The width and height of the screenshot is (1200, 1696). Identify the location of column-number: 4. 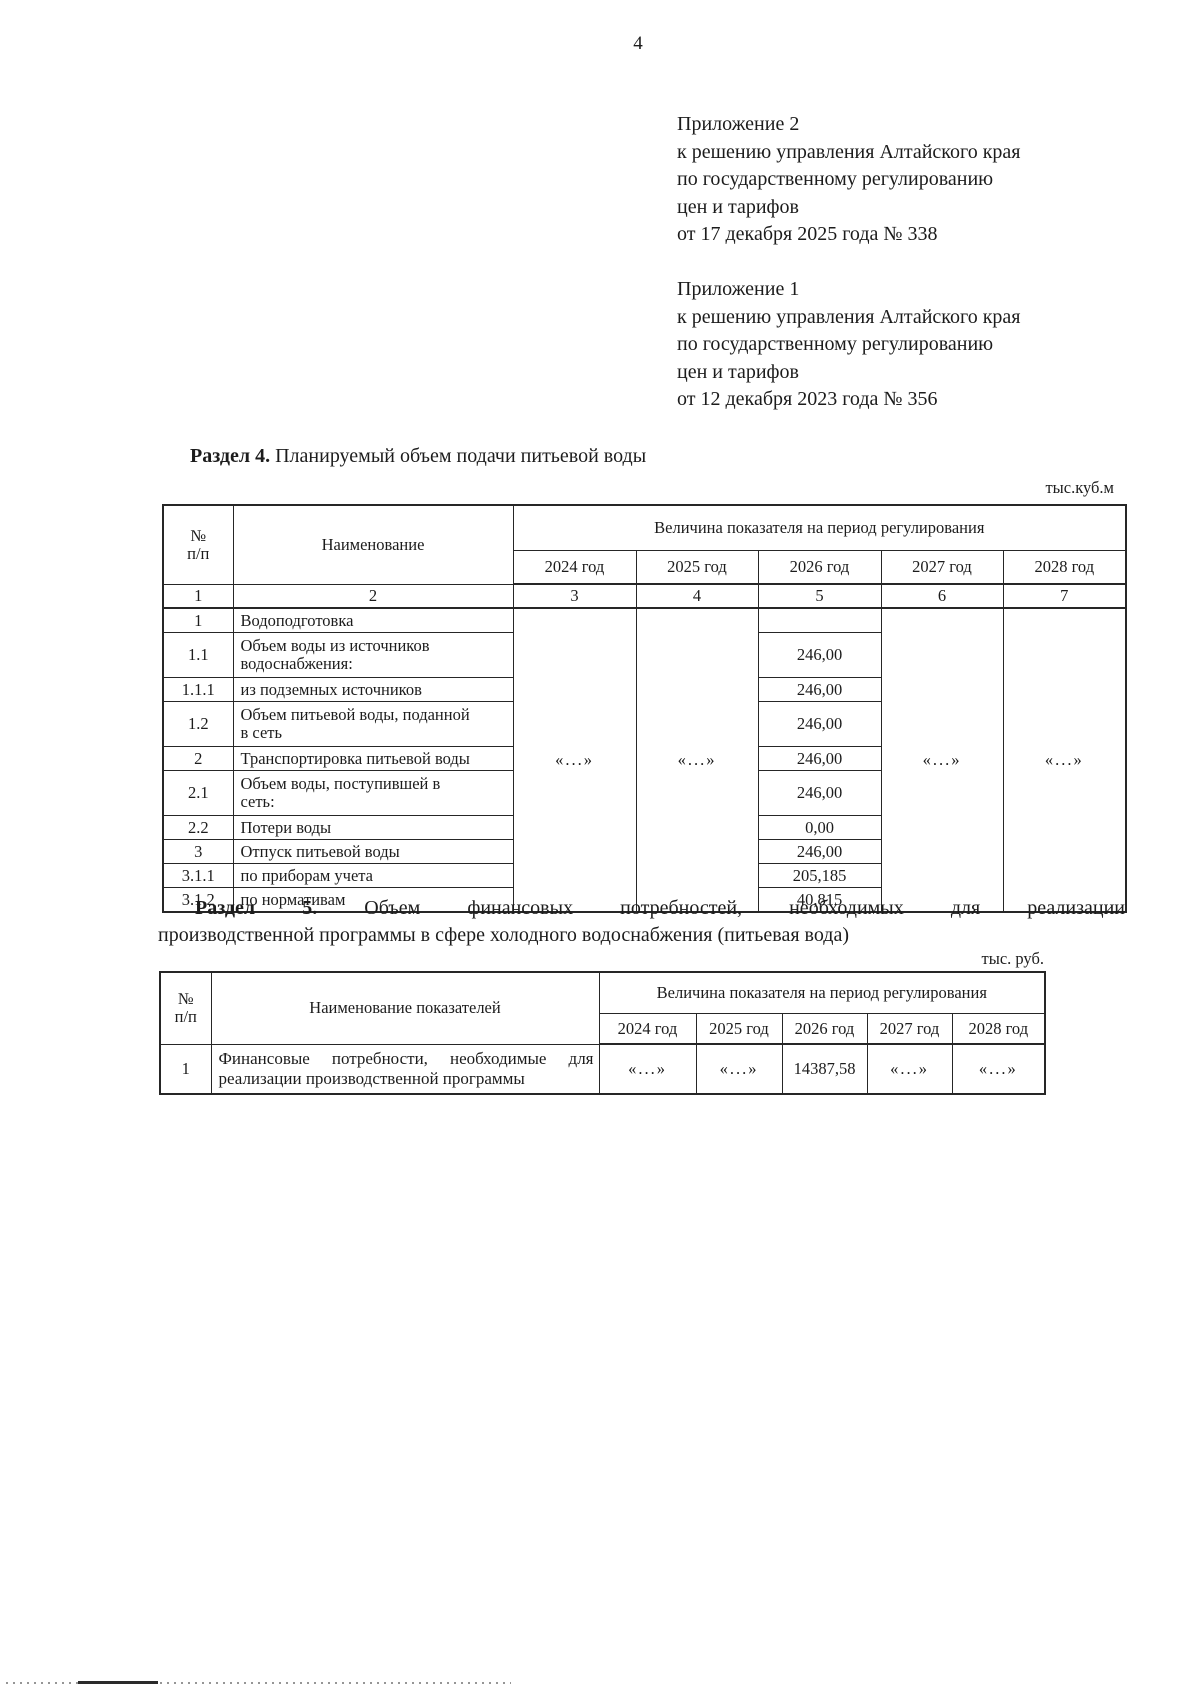
(697, 596).